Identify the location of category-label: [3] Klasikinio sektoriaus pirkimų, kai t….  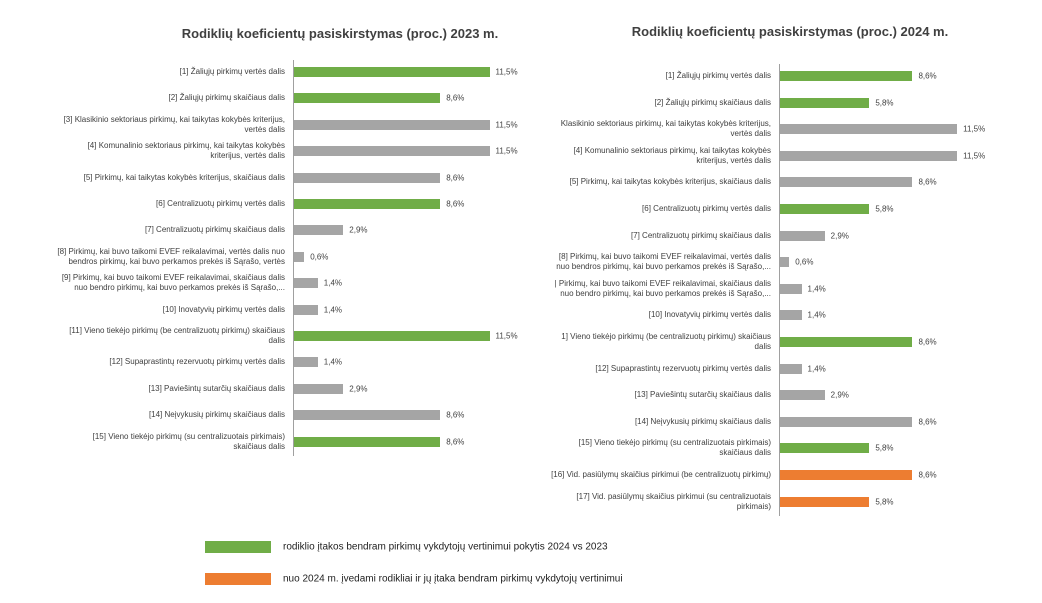
(174, 124).